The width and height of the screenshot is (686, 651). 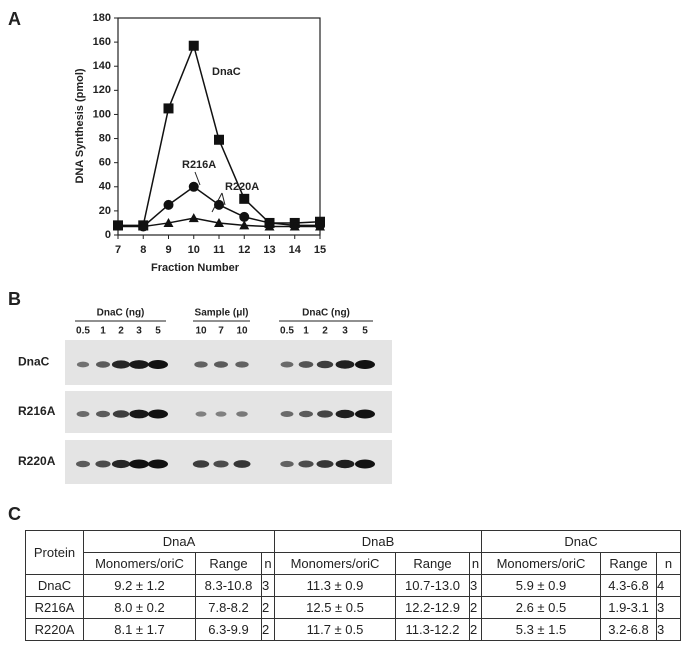 I want to click on x-axis-label: Fraction Number, so click(x=195, y=268).